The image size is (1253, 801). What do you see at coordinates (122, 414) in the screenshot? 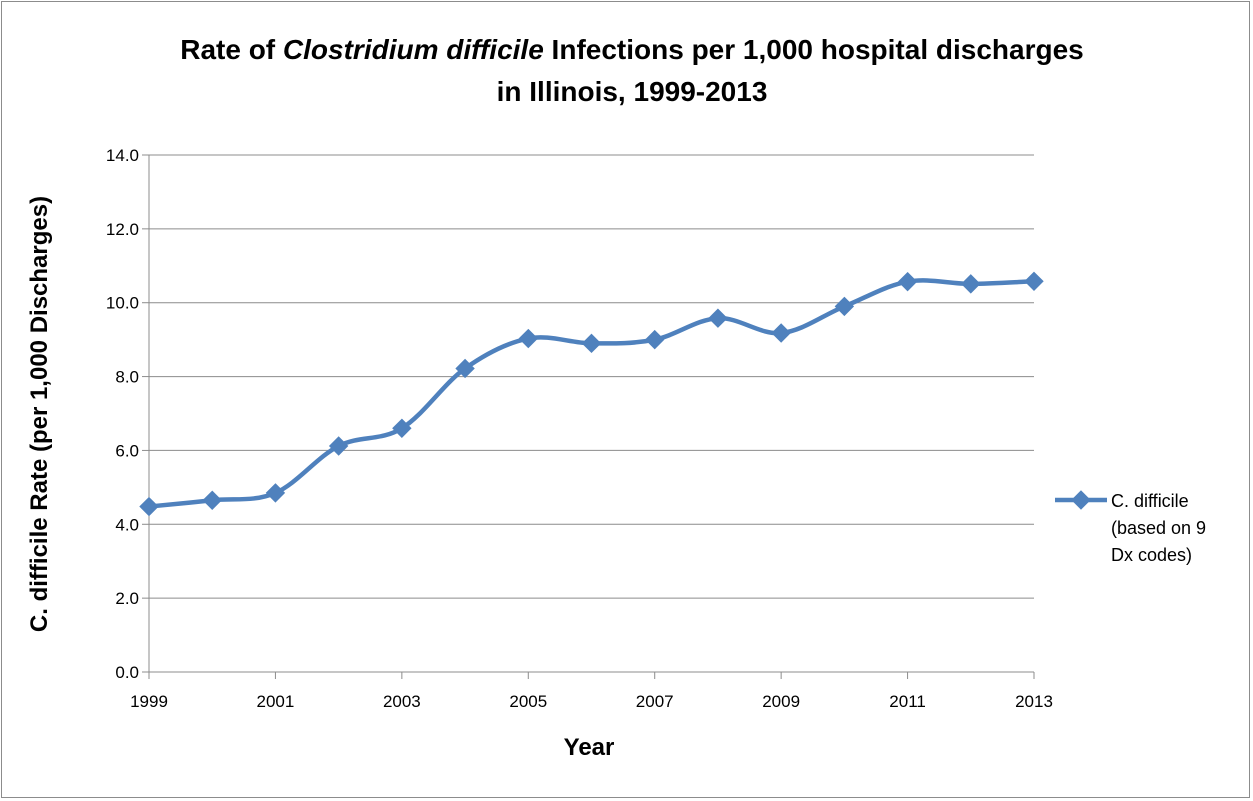
I see `y-tick-labels: 0.0 2.0 4.0 6.0 8.0 10.0 12.0 14.0` at bounding box center [122, 414].